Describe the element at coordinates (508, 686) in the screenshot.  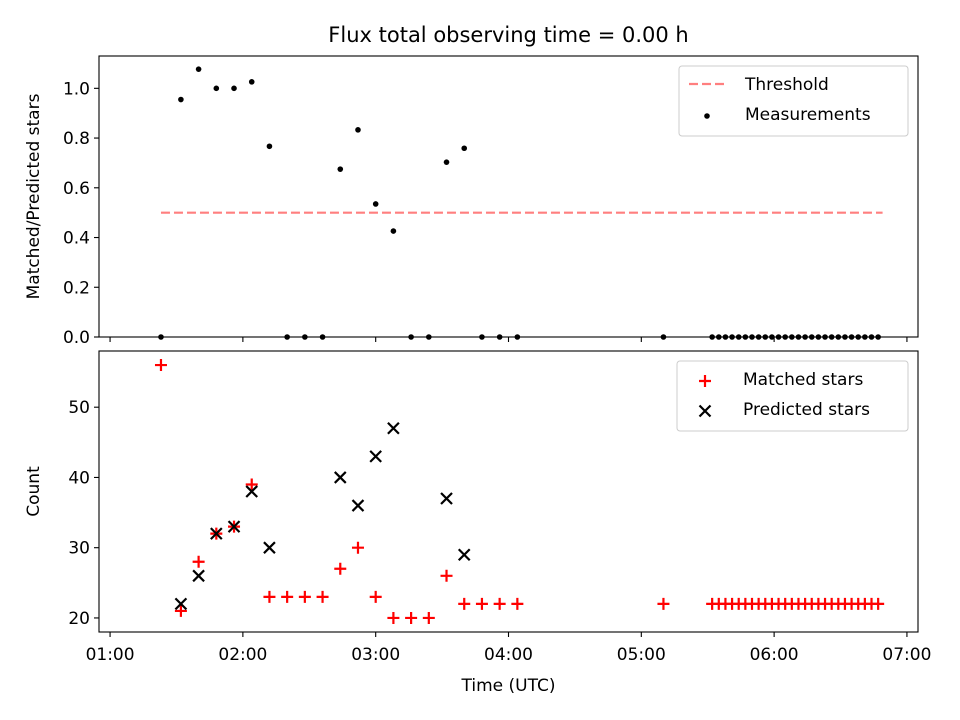
I see `x-axis-label: Time (UTC)` at that location.